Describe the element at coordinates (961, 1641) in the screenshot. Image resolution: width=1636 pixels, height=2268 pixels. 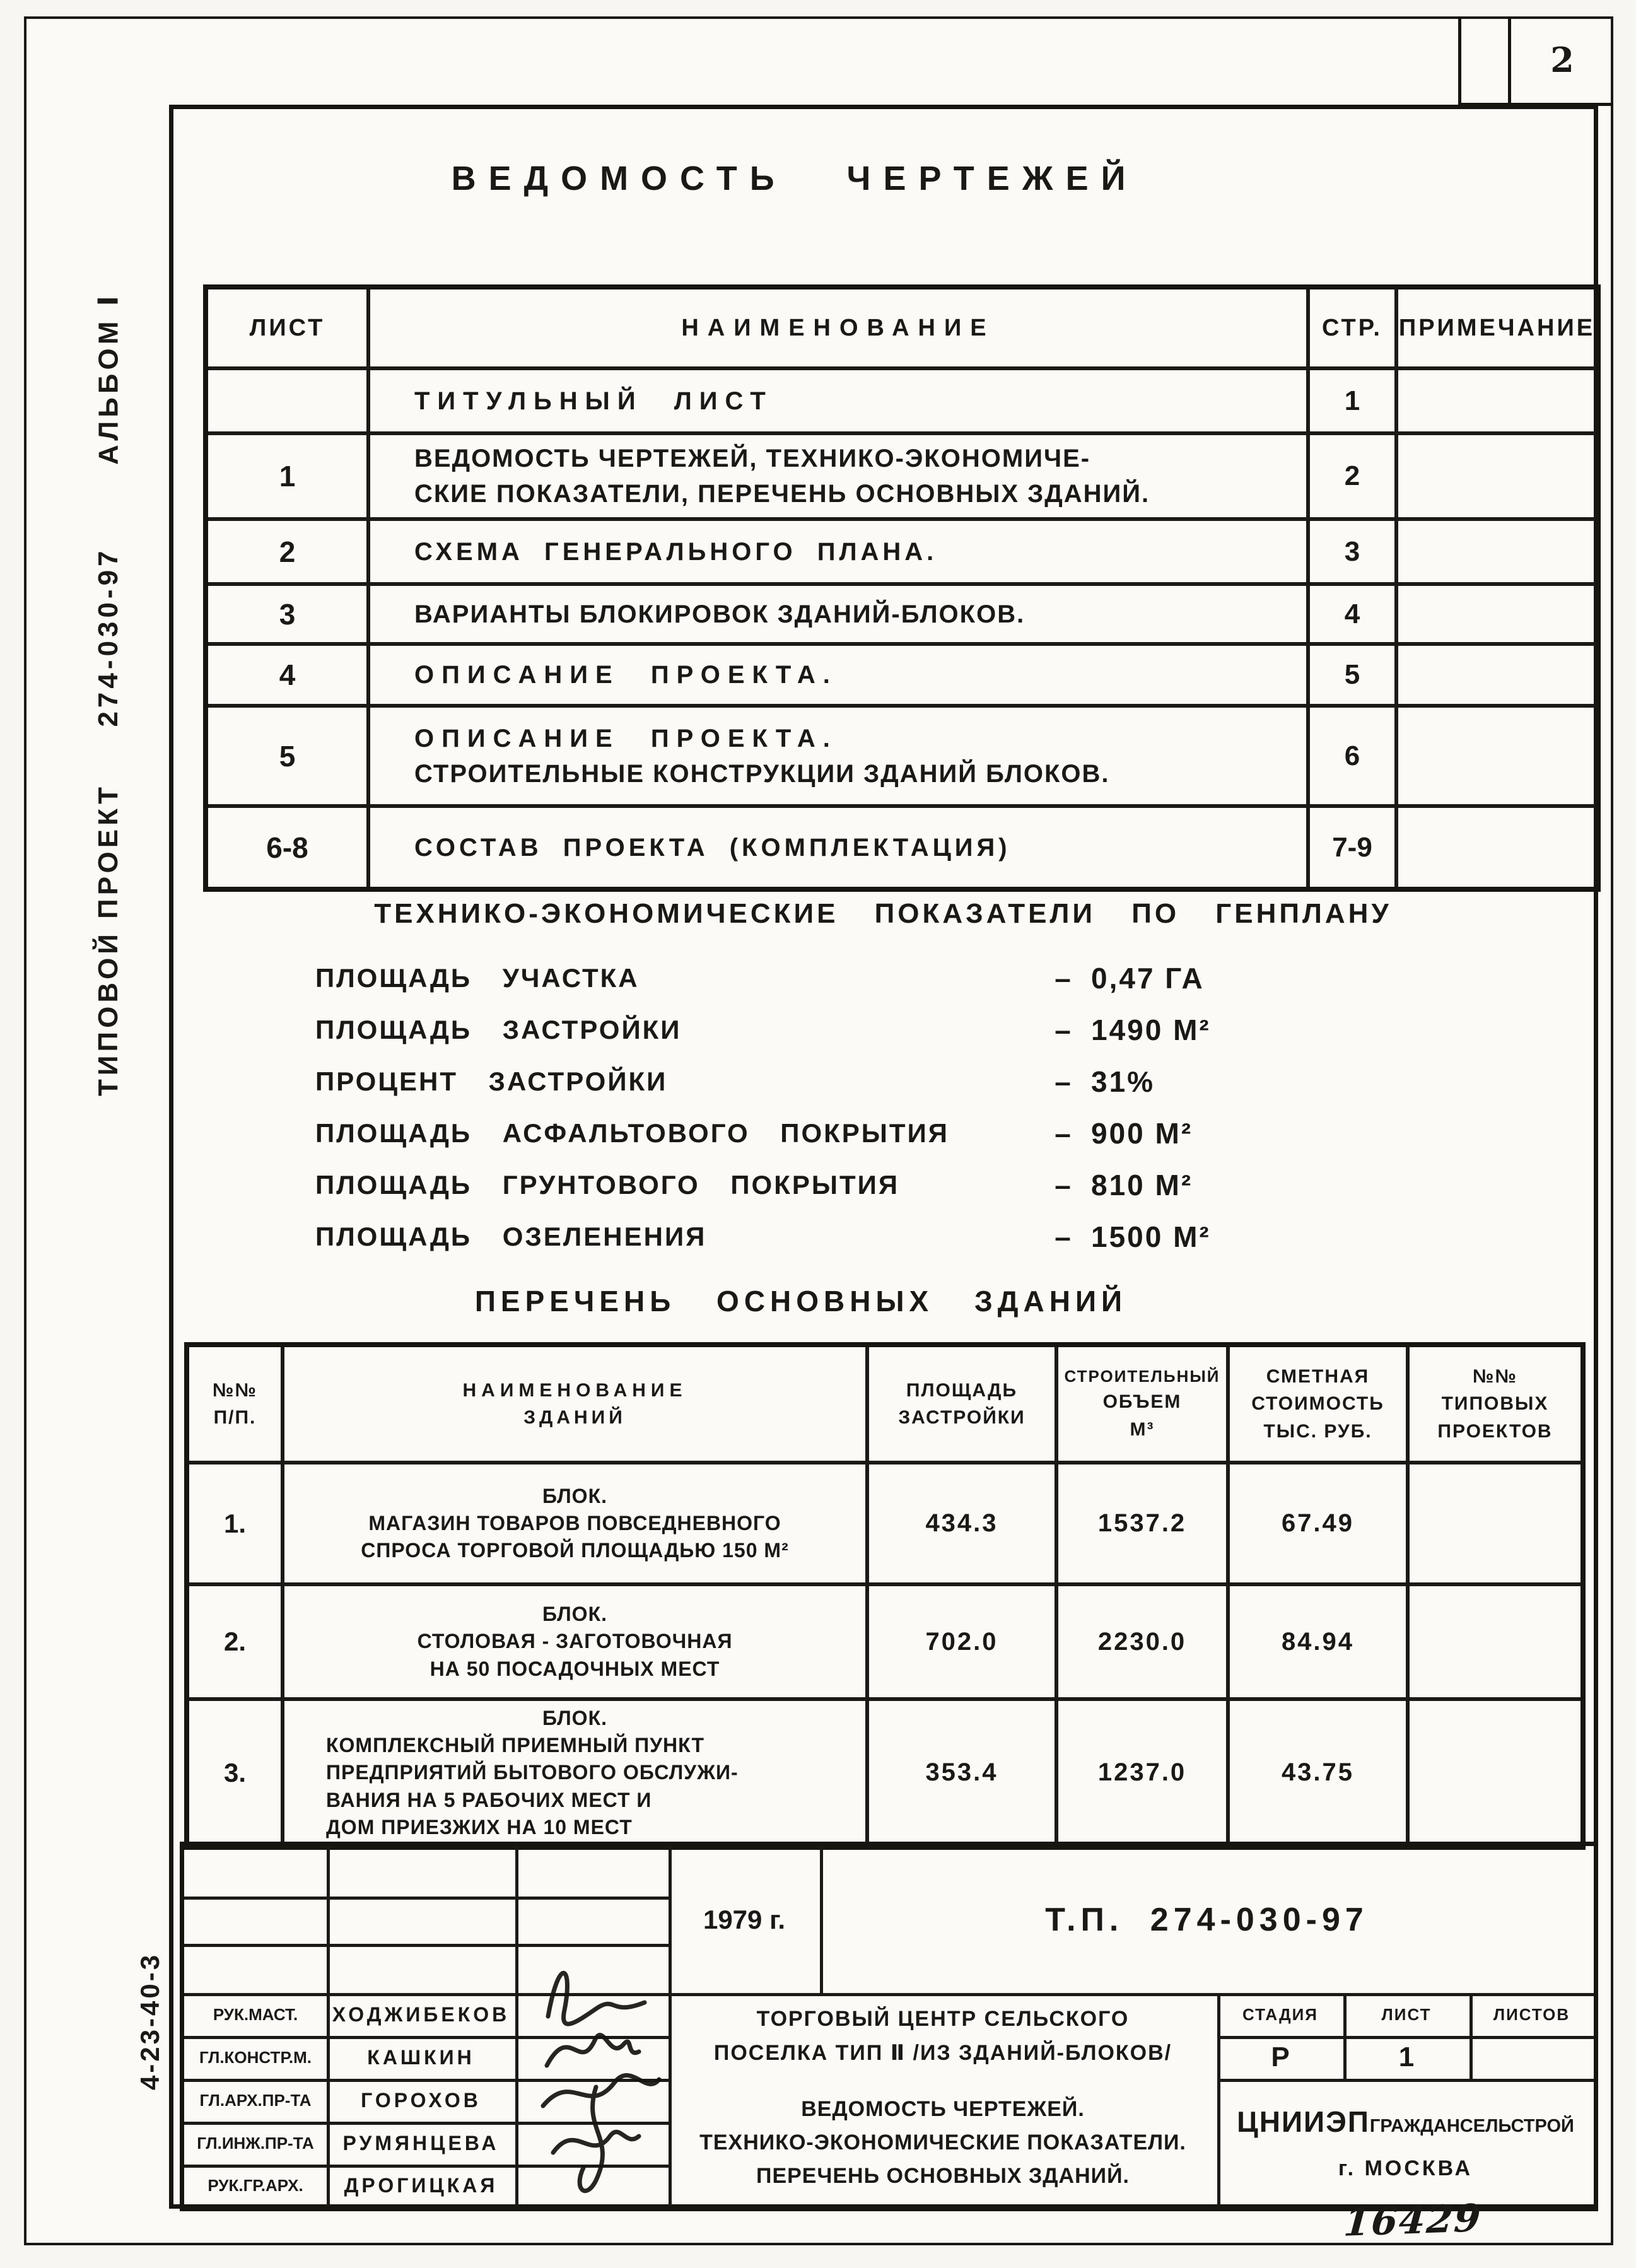
I see `building-area: 702.0` at that location.